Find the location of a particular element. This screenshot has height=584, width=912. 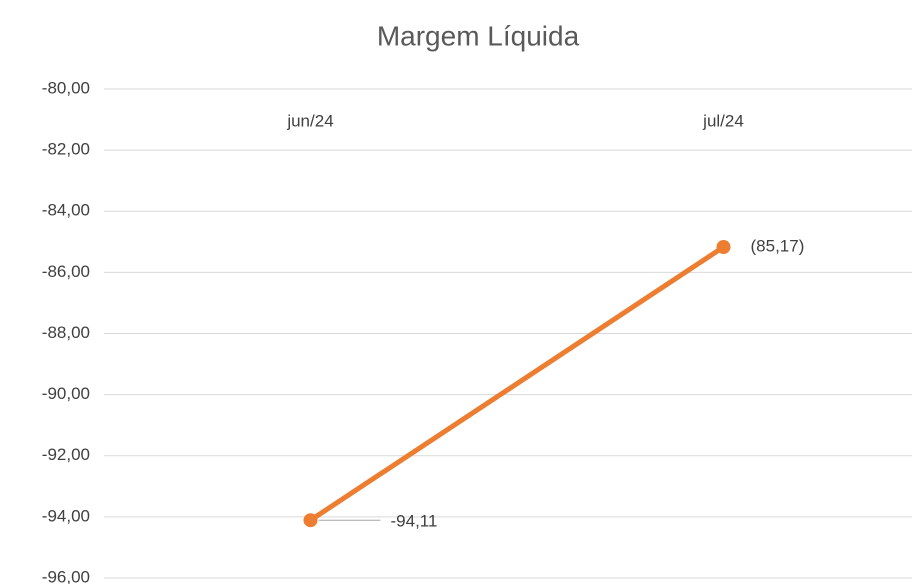

x-tick-label: jul/24 is located at coordinates (723, 120).